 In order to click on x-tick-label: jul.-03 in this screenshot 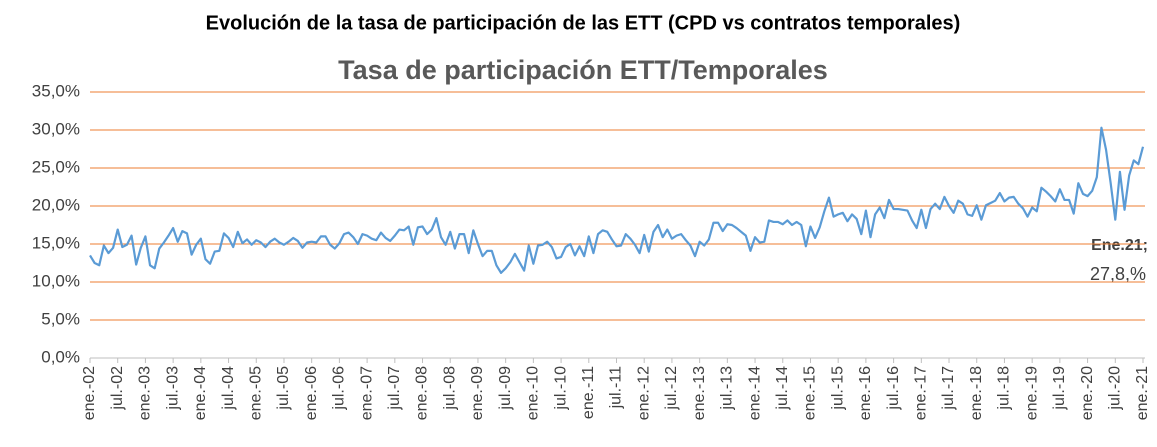, I will do `click(172, 388)`.